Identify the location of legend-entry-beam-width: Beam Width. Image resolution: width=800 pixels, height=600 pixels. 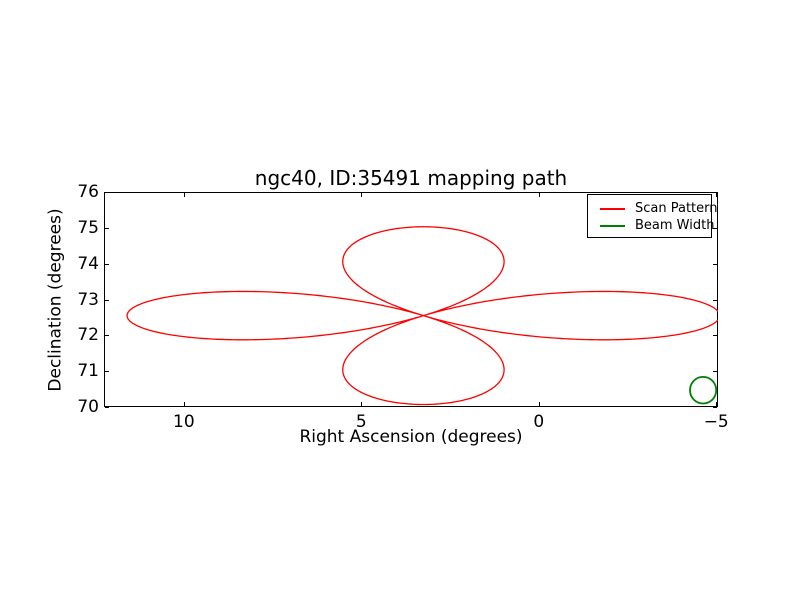
(657, 225).